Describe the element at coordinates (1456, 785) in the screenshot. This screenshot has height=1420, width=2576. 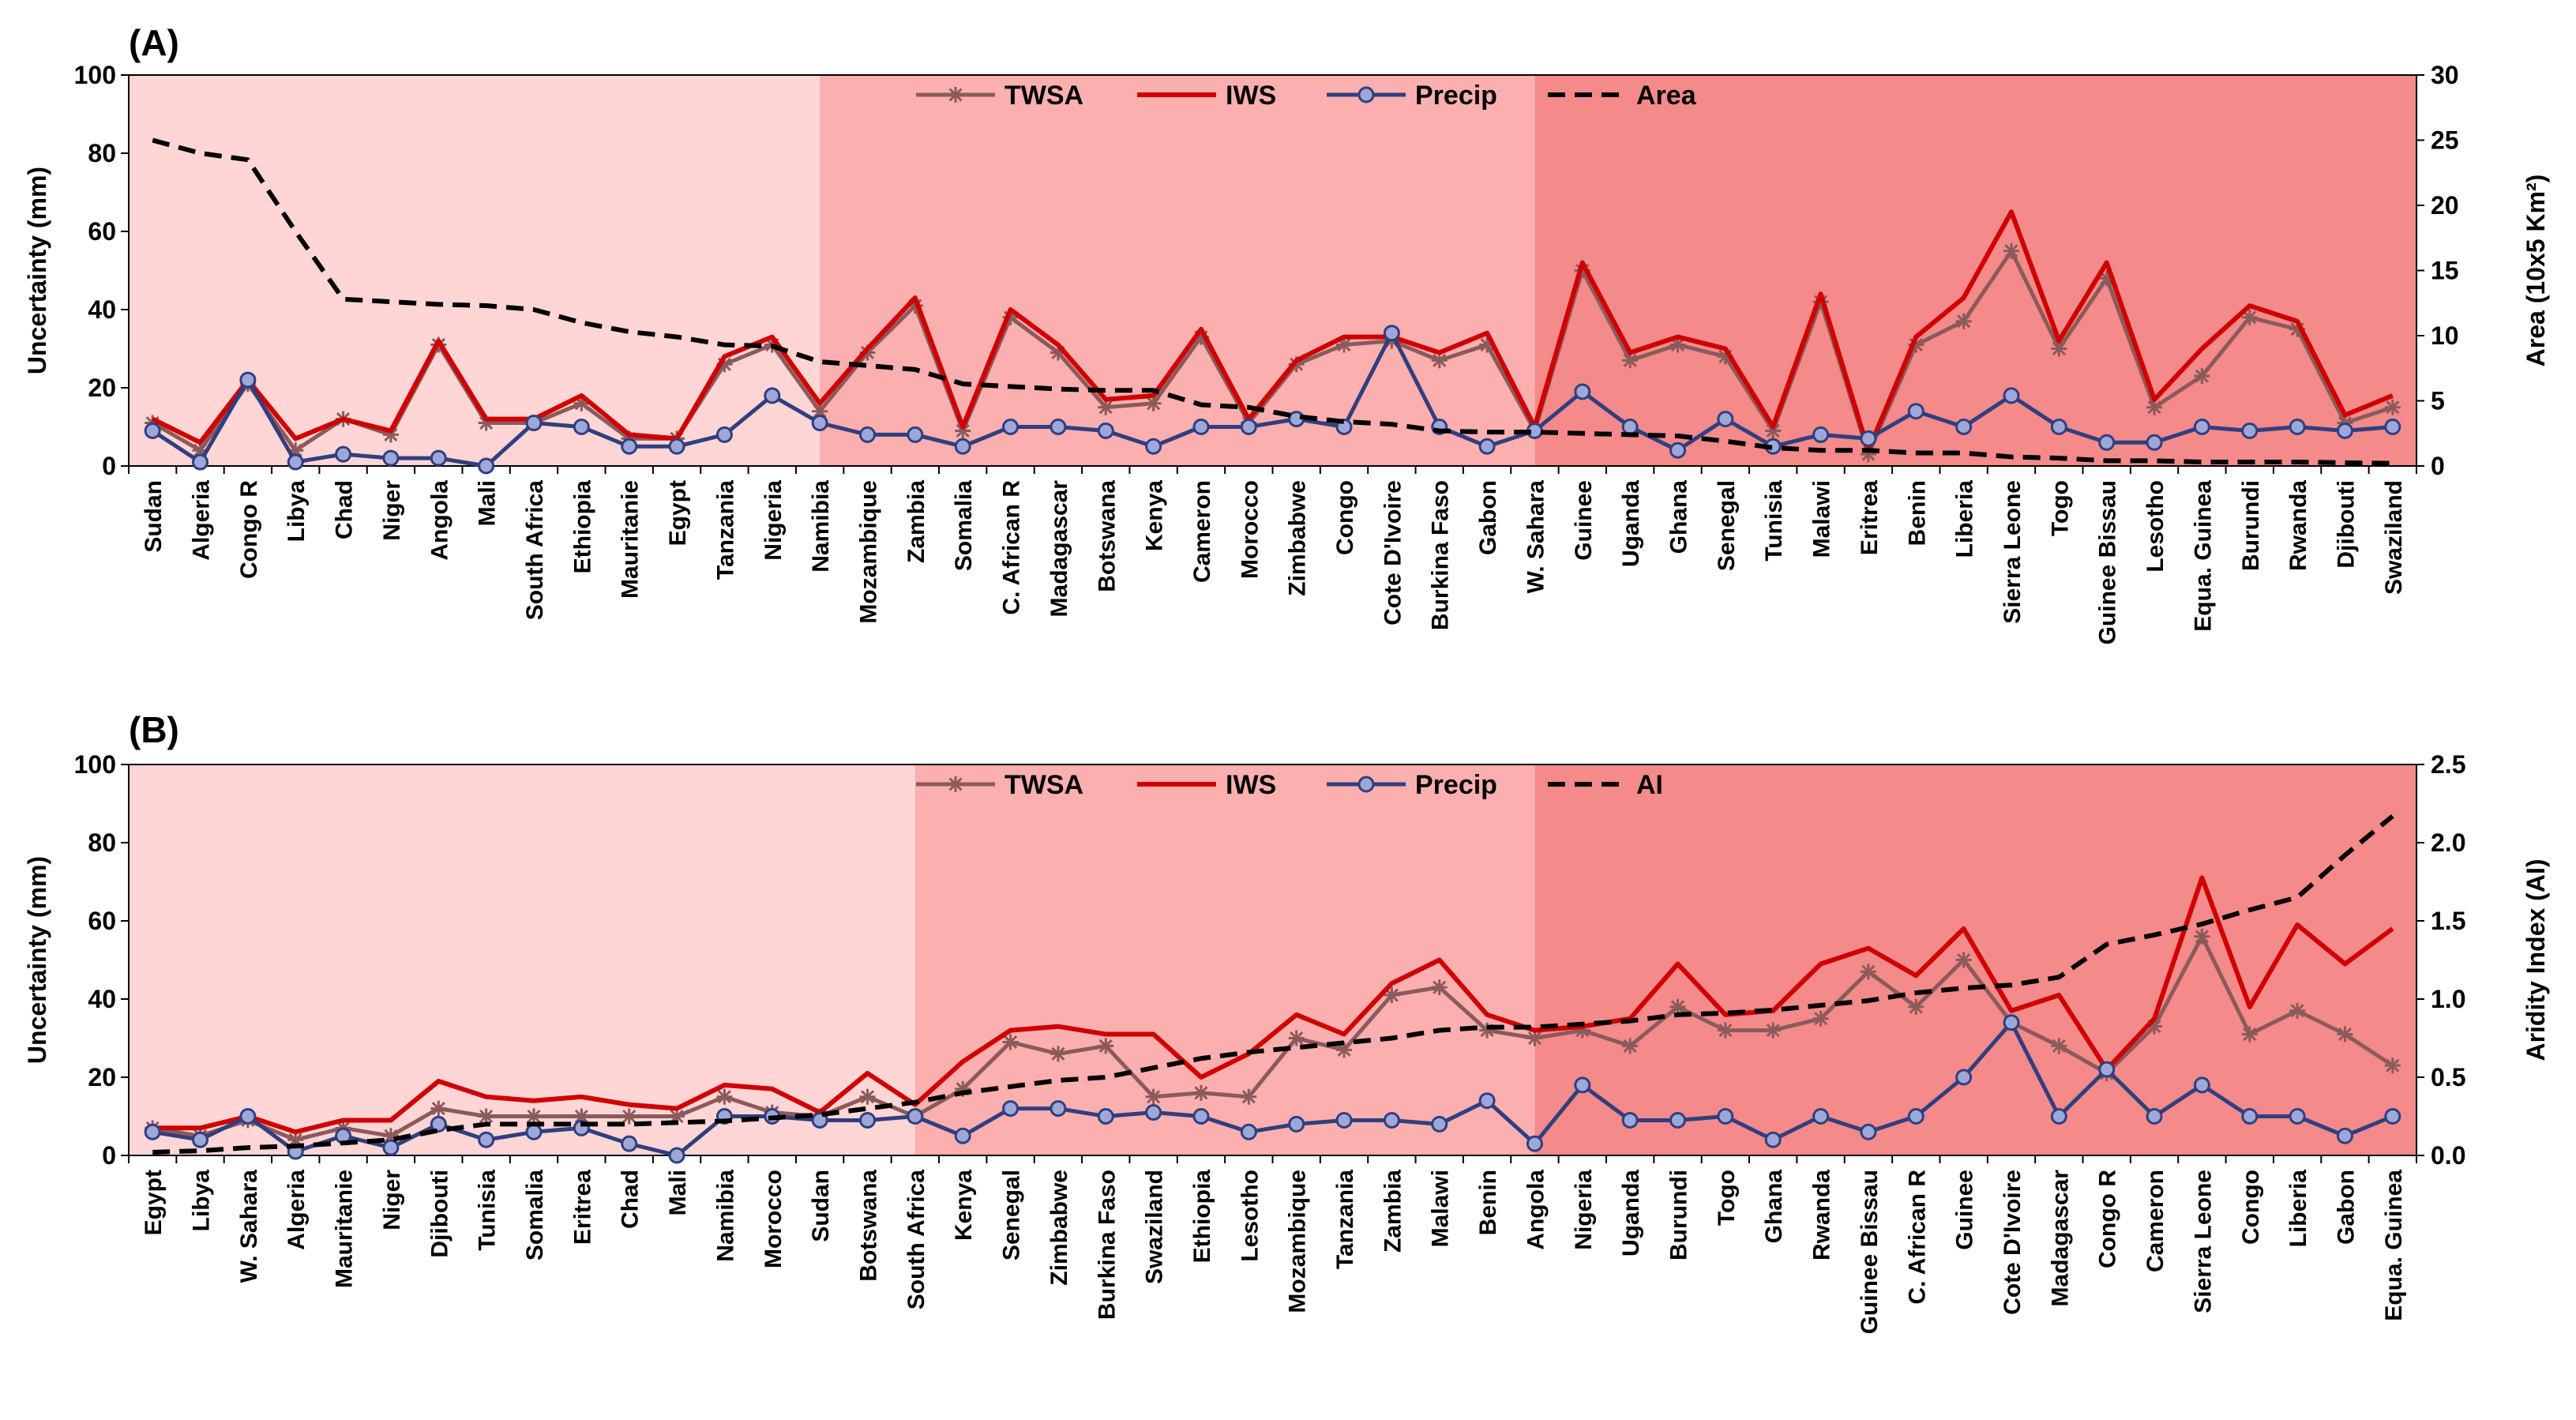
I see `legend-label: Precip` at that location.